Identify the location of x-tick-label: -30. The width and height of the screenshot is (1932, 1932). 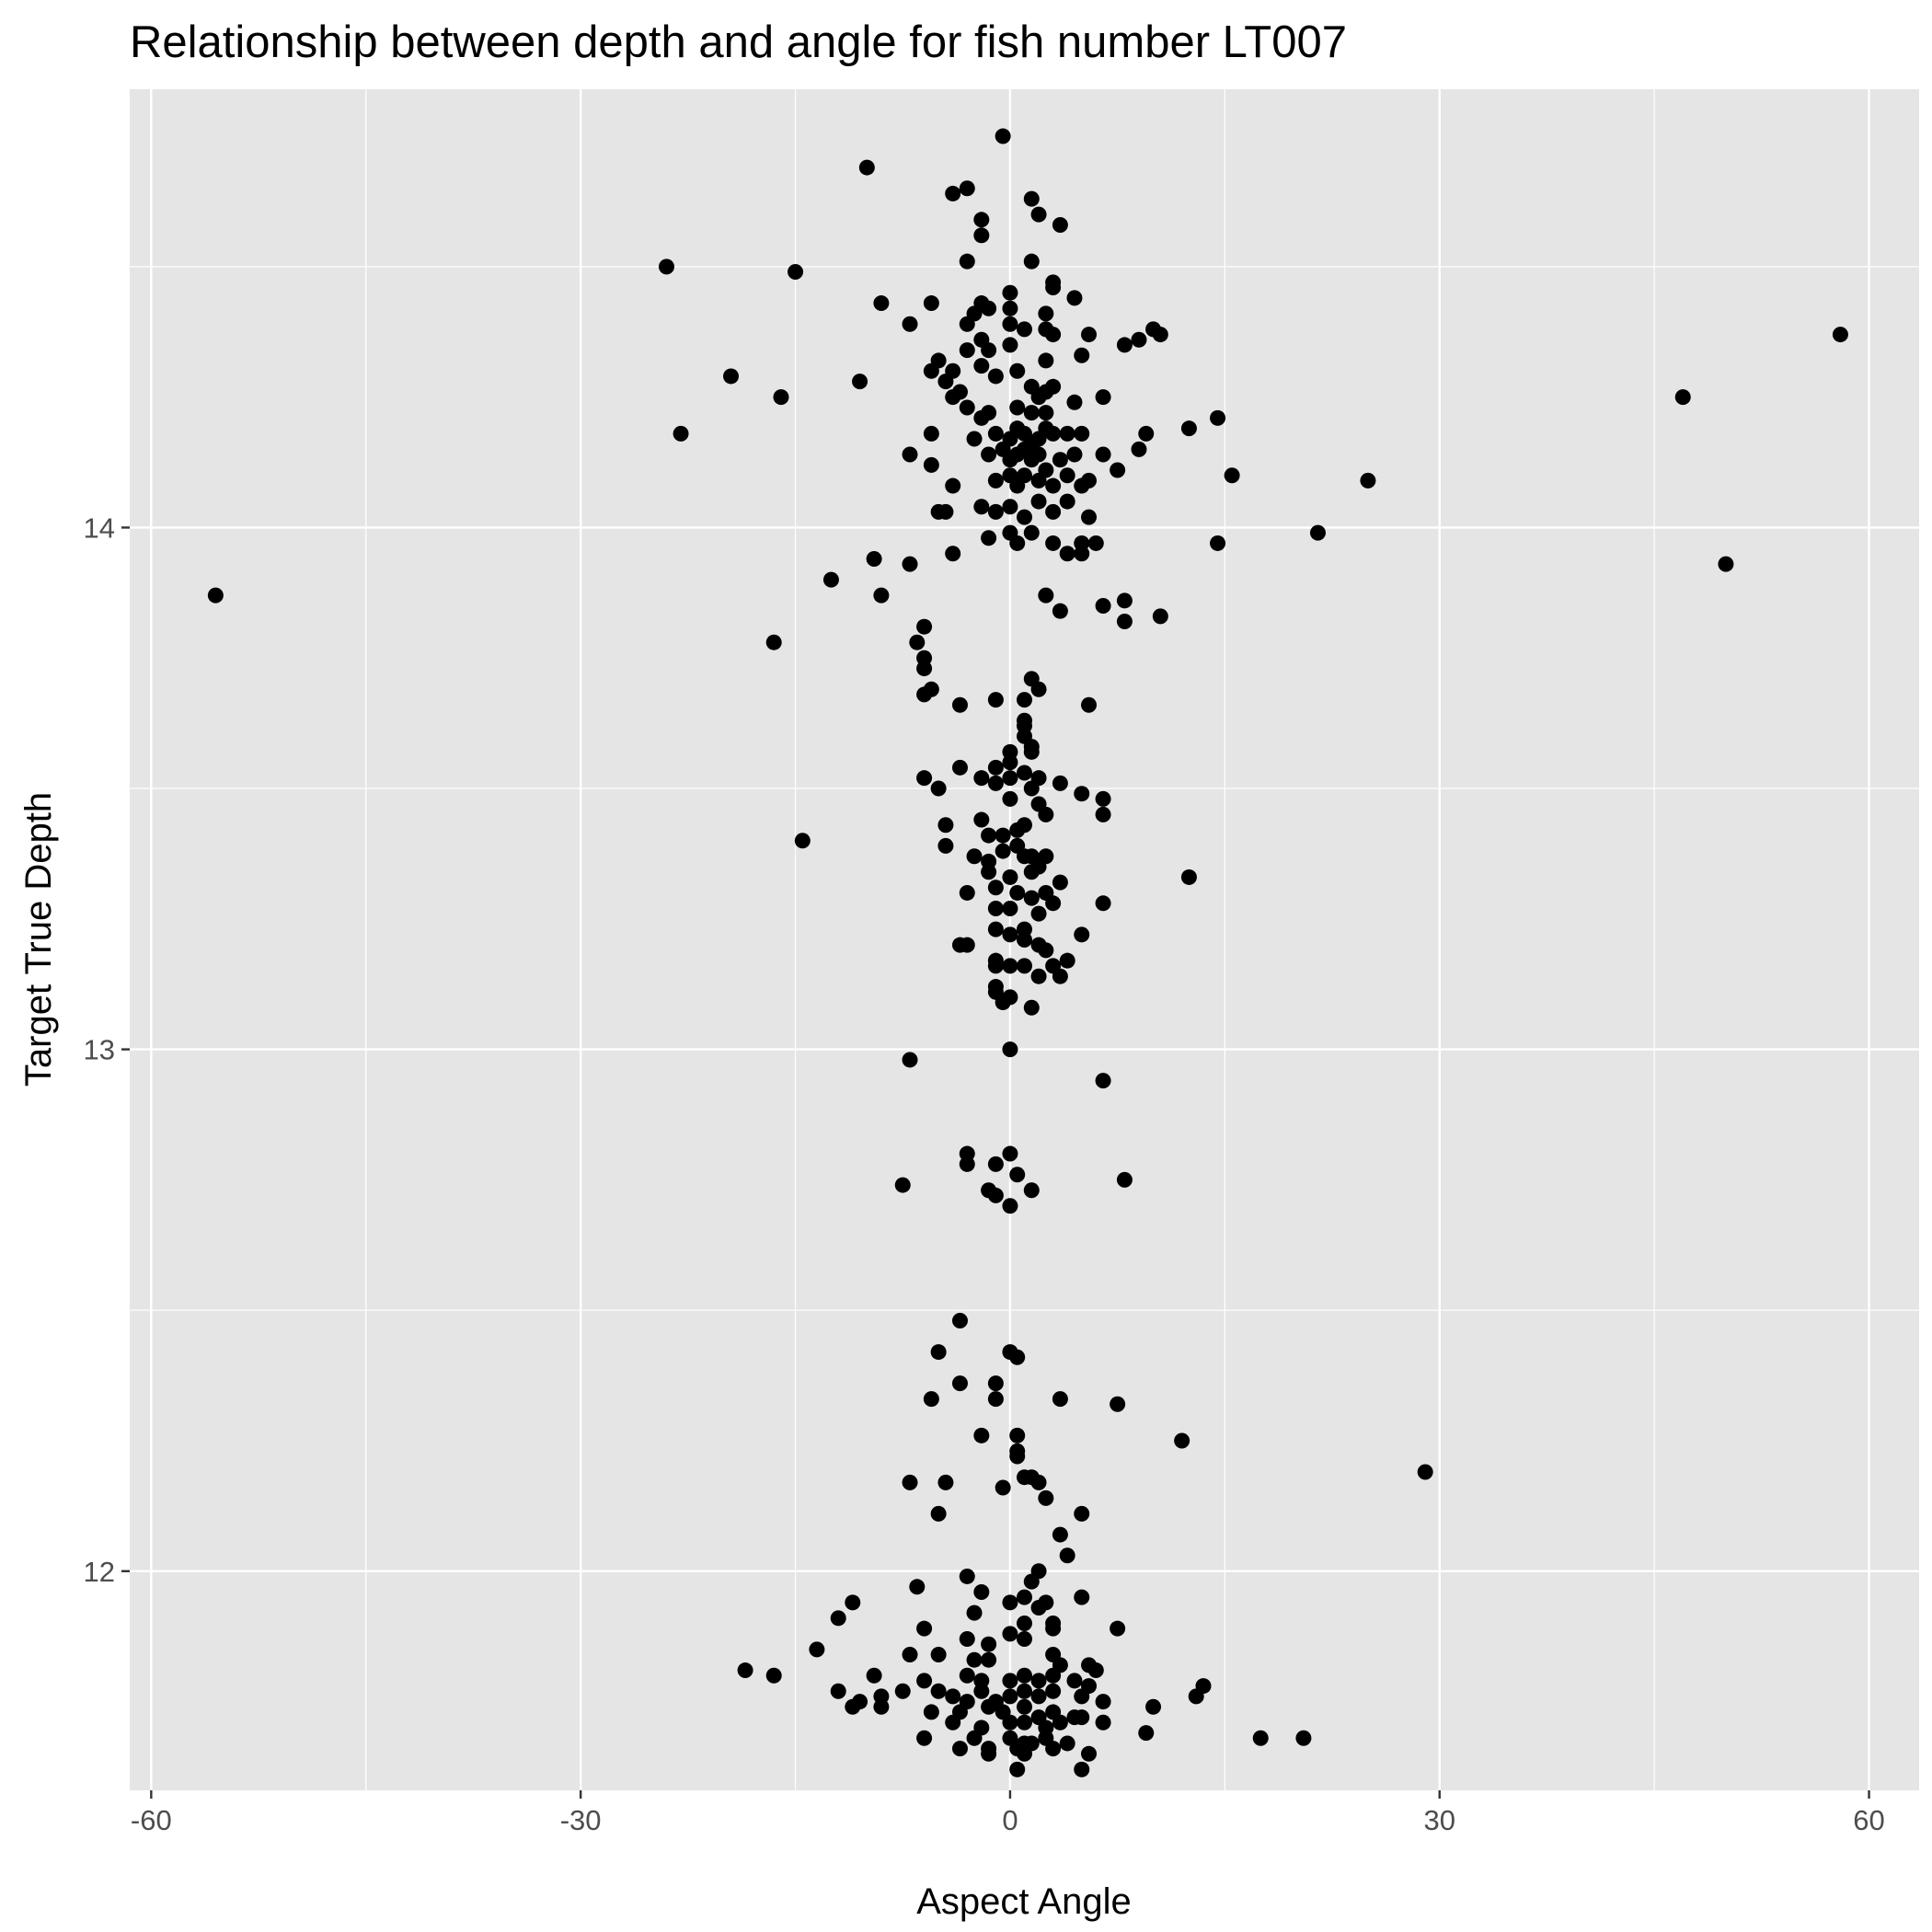
(581, 1820).